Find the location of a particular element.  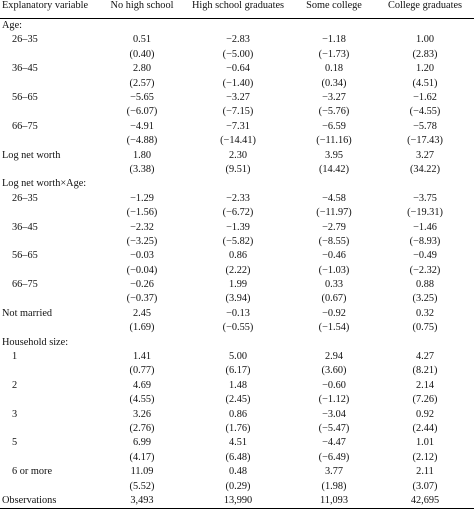

table-cell: (6.17) is located at coordinates (238, 371).